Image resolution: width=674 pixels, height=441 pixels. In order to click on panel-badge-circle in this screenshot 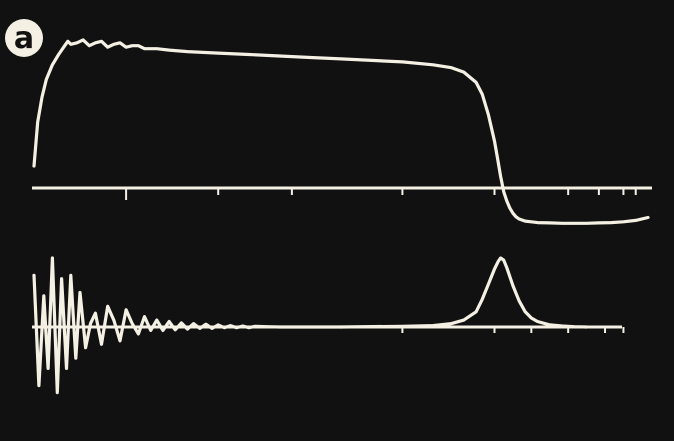, I will do `click(24, 38)`.